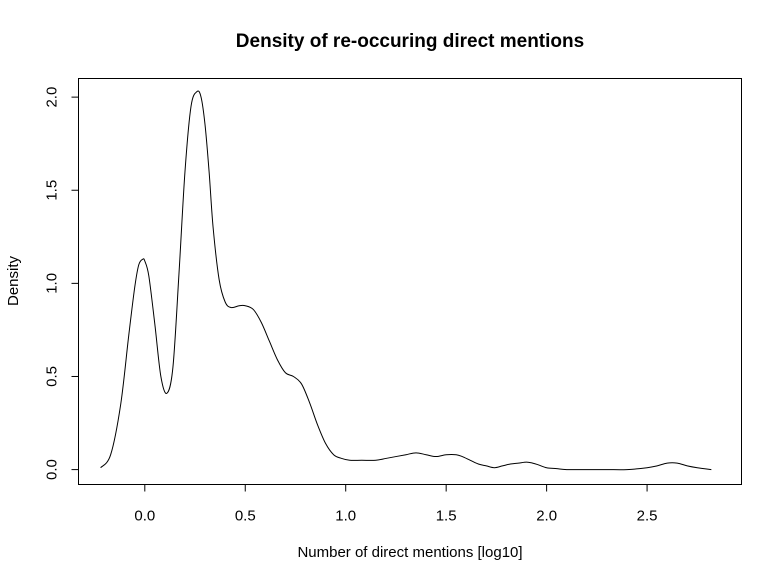 The width and height of the screenshot is (782, 582). Describe the element at coordinates (409, 552) in the screenshot. I see `x-axis-label: Number of direct mentions [log10]` at that location.